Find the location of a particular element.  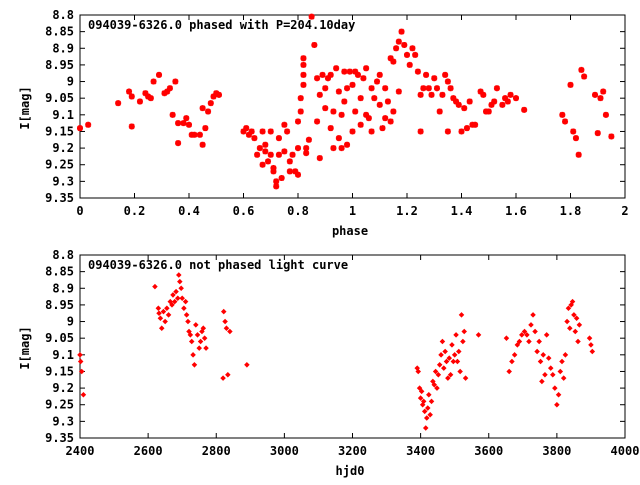

chart-title: 094039-6326.0 phased with P=204.10day is located at coordinates (221, 25).